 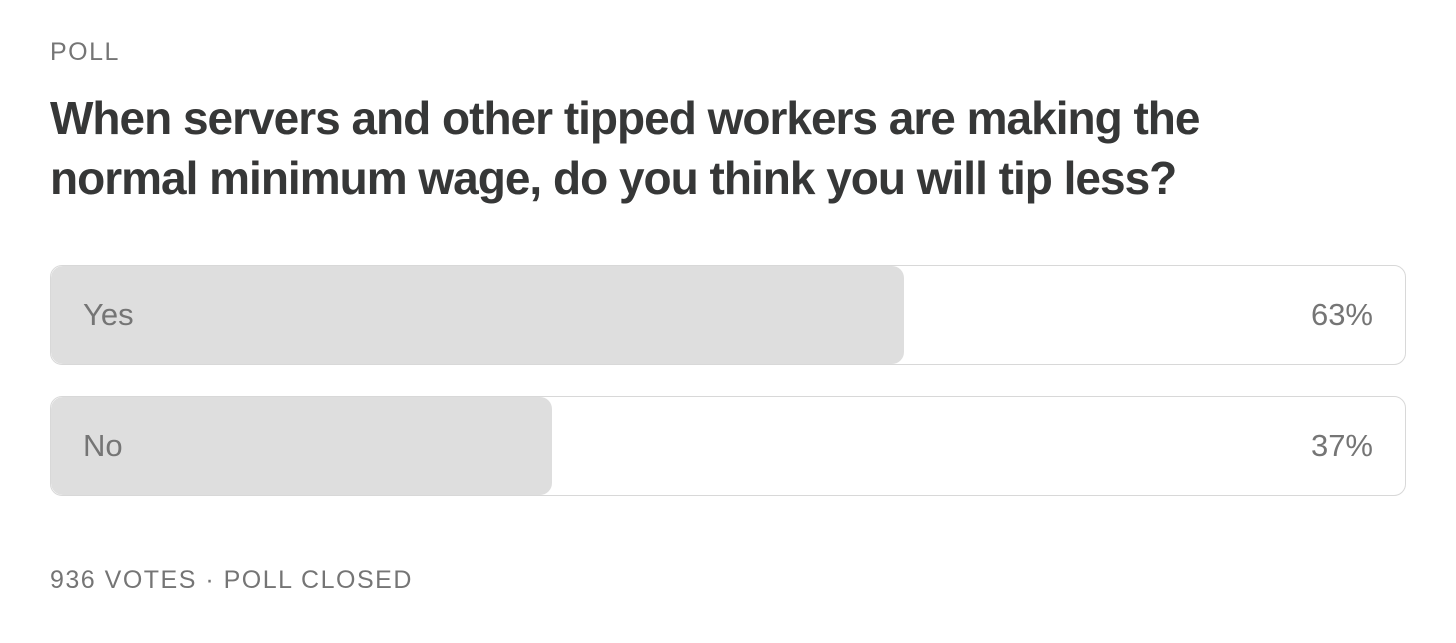 What do you see at coordinates (103, 445) in the screenshot?
I see `option-label: No` at bounding box center [103, 445].